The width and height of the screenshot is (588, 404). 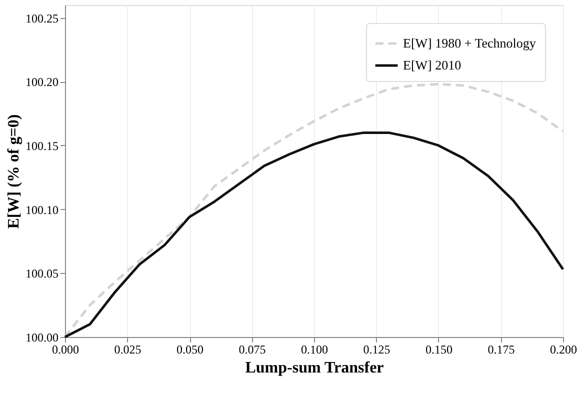 I want to click on y-tick-label: 100.00, so click(x=42, y=337).